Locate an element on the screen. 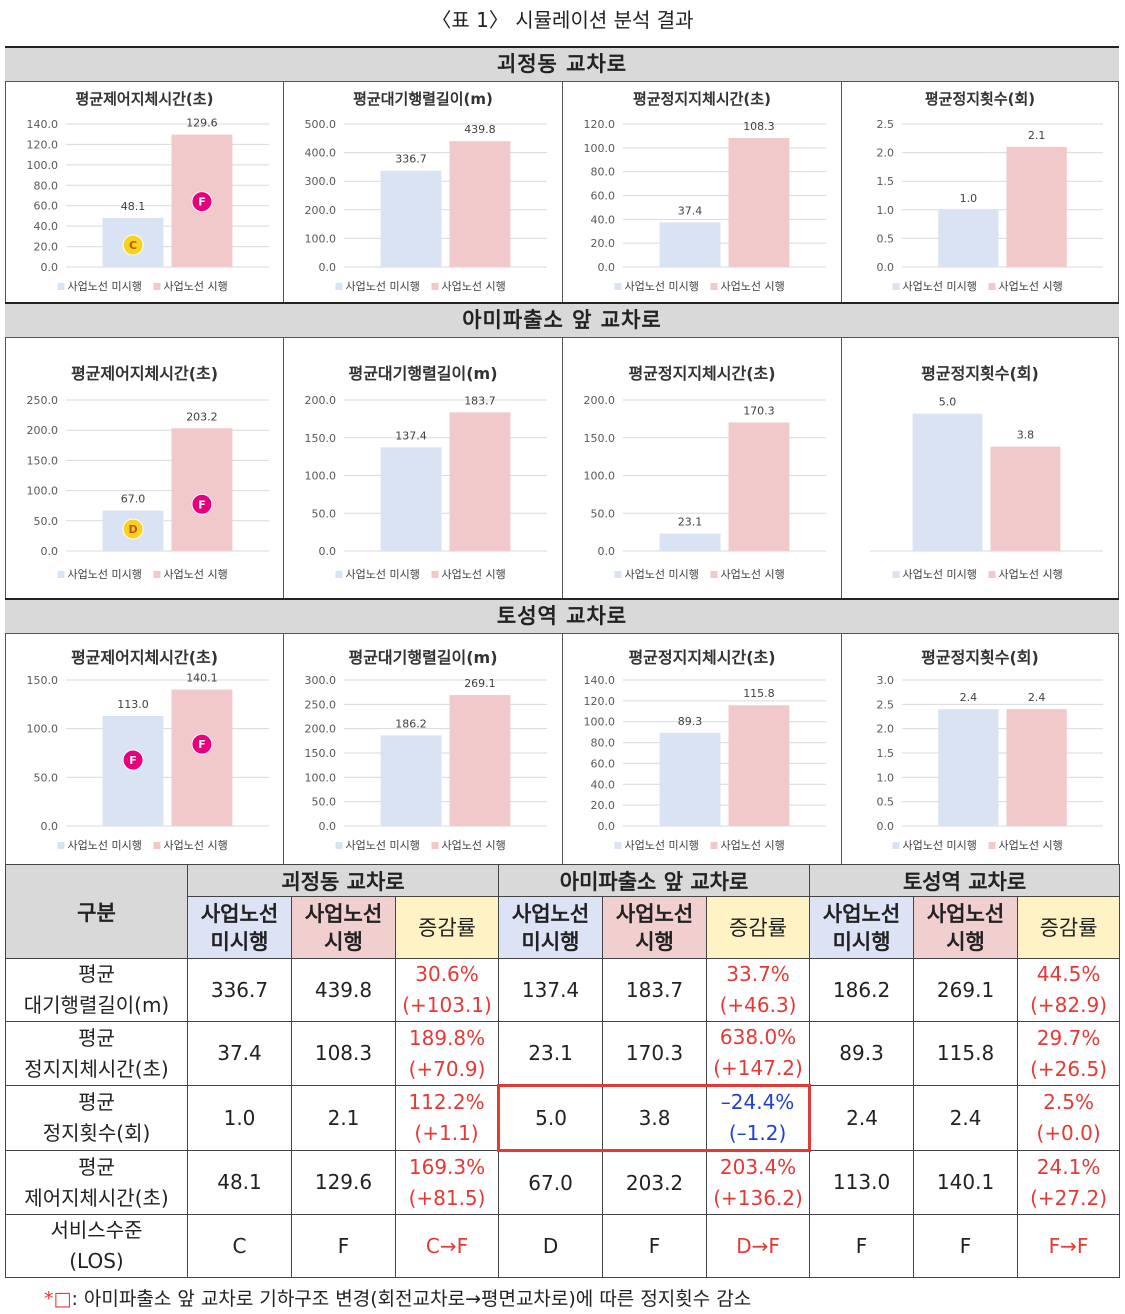 The width and height of the screenshot is (1125, 1314). y-tick-label: 150.0 is located at coordinates (600, 438).